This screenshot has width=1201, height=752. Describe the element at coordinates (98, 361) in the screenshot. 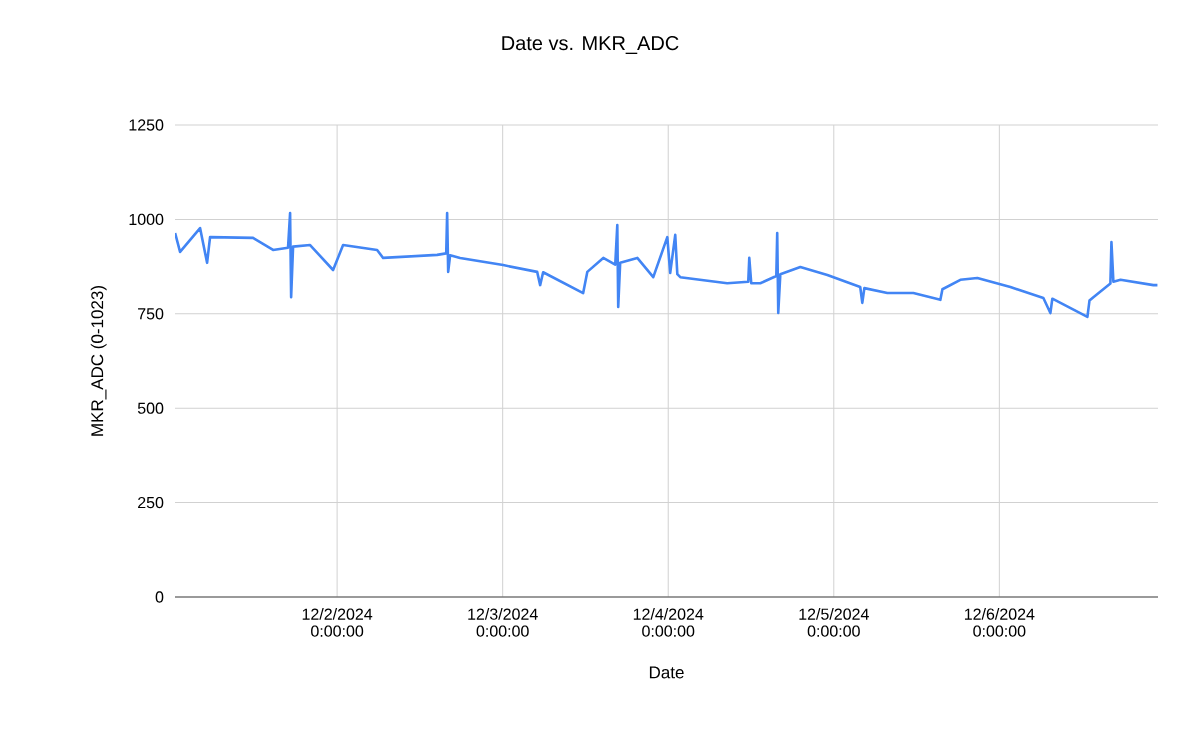

I see `y-axis-title: MKR_ADC (0-1023)` at that location.